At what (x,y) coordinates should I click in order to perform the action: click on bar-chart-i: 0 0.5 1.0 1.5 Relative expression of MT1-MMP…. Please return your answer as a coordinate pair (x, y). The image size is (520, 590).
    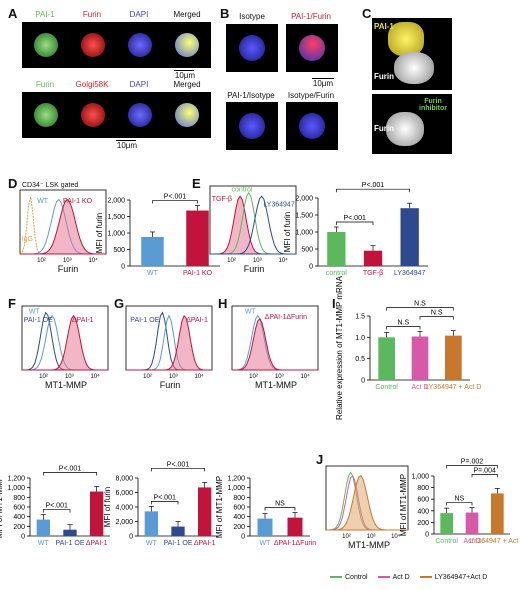
    Looking at the image, I should click on (408, 347).